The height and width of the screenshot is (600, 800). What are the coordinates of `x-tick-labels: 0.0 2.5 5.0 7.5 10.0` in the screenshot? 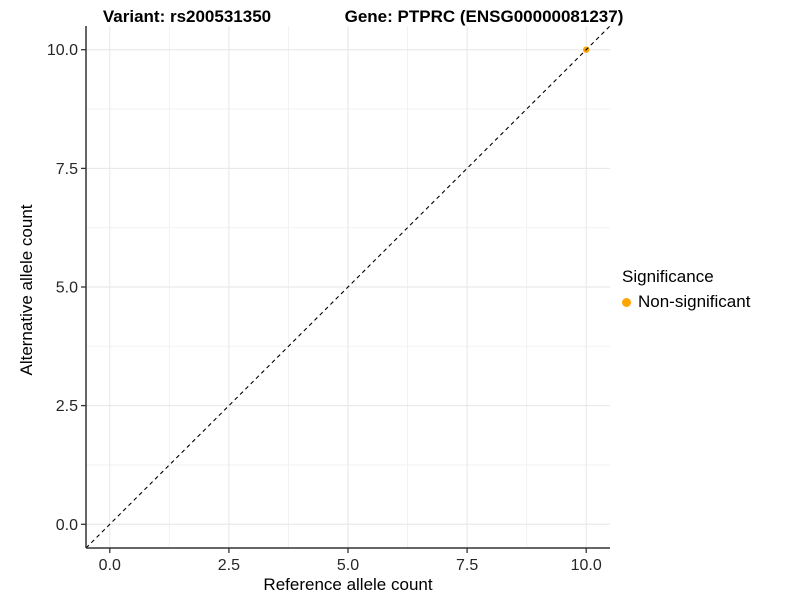 It's located at (350, 565).